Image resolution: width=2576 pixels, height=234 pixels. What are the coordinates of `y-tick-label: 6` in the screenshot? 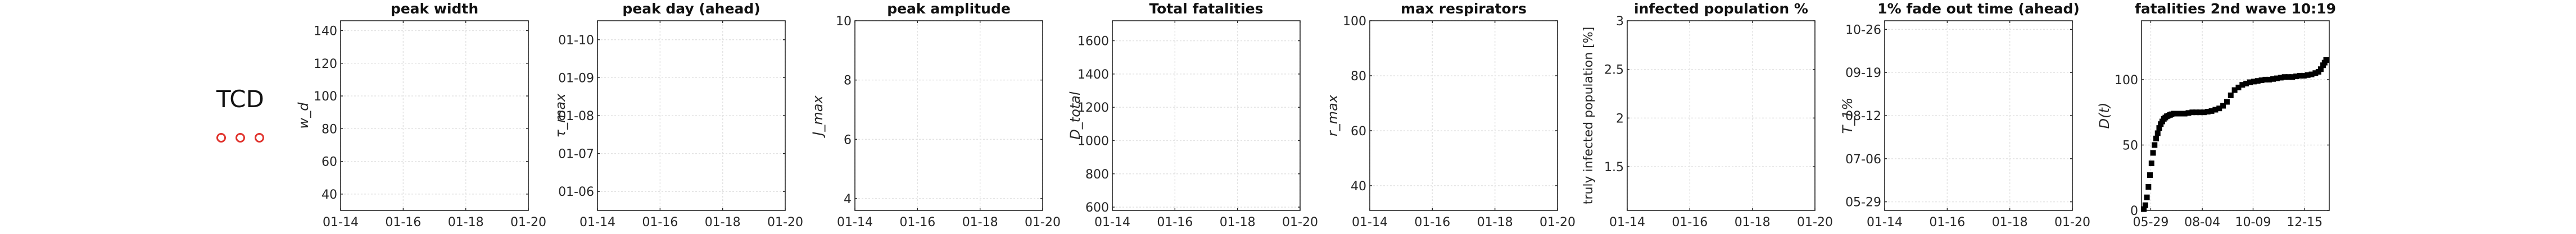 It's located at (848, 140).